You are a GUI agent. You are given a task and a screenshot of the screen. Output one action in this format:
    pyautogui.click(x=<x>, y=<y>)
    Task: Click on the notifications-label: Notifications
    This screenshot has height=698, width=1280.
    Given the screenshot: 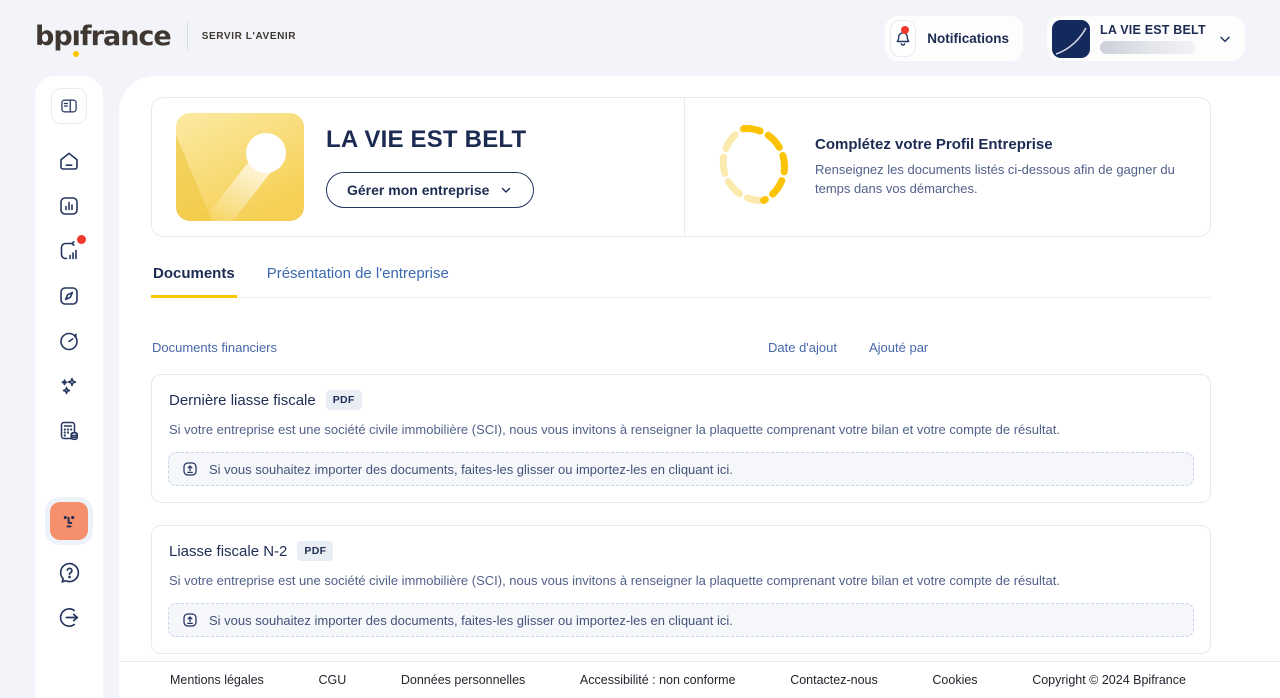 What is the action you would take?
    pyautogui.click(x=968, y=38)
    